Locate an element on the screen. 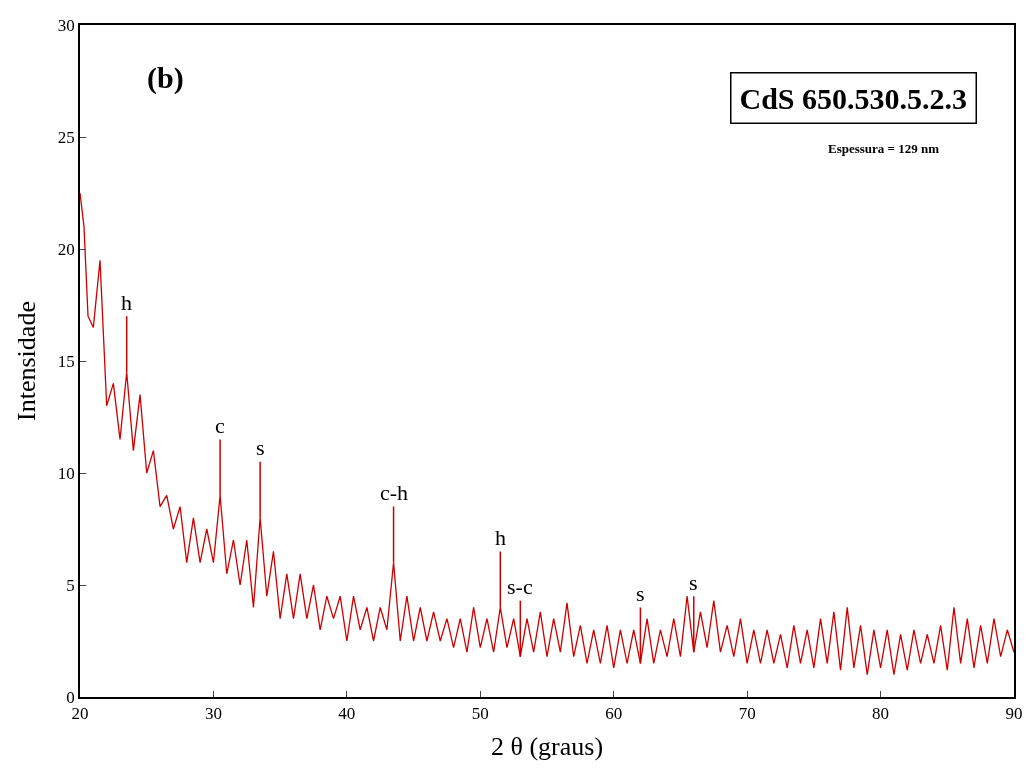 This screenshot has width=1034, height=772. annotation: s-c is located at coordinates (520, 586).